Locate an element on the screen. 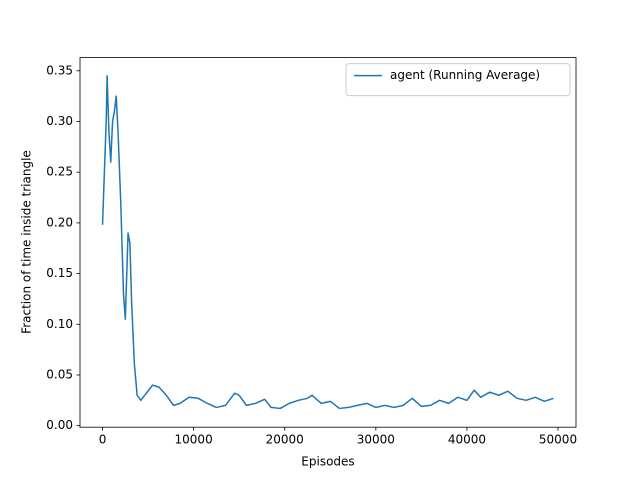 The width and height of the screenshot is (640, 484). x-tick-label: 30000 is located at coordinates (376, 440).